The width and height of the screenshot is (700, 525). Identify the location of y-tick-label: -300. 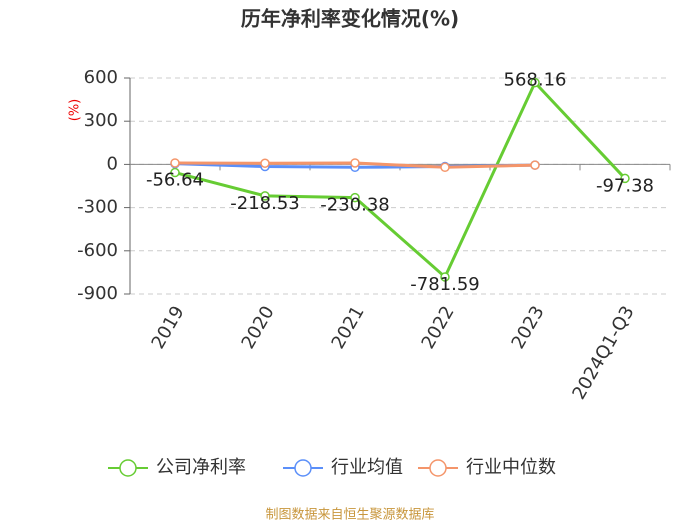
(97, 207).